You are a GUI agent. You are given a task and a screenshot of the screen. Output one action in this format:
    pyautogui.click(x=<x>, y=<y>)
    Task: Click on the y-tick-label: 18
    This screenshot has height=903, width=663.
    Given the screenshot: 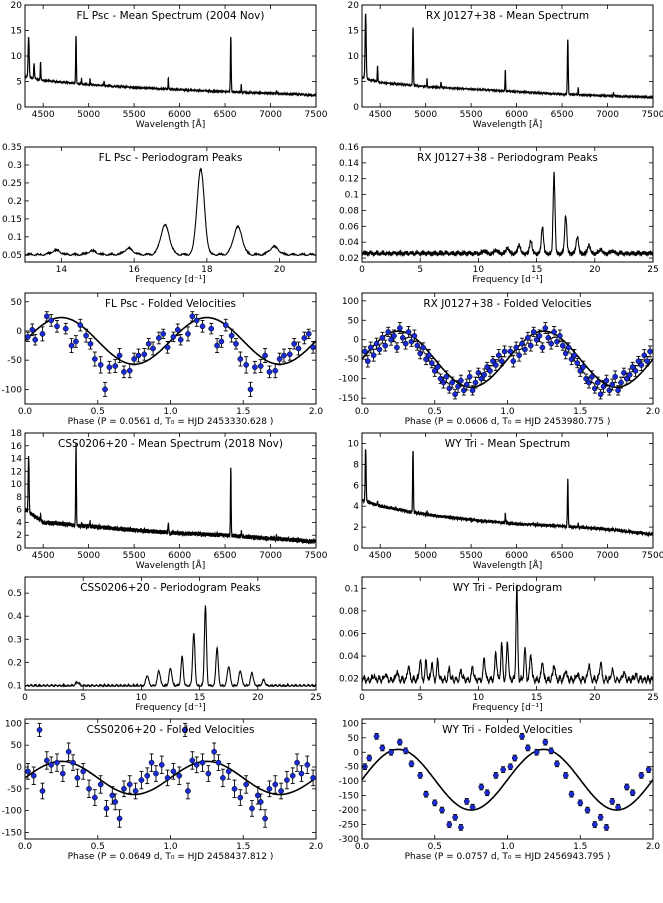 What is the action you would take?
    pyautogui.click(x=17, y=434)
    